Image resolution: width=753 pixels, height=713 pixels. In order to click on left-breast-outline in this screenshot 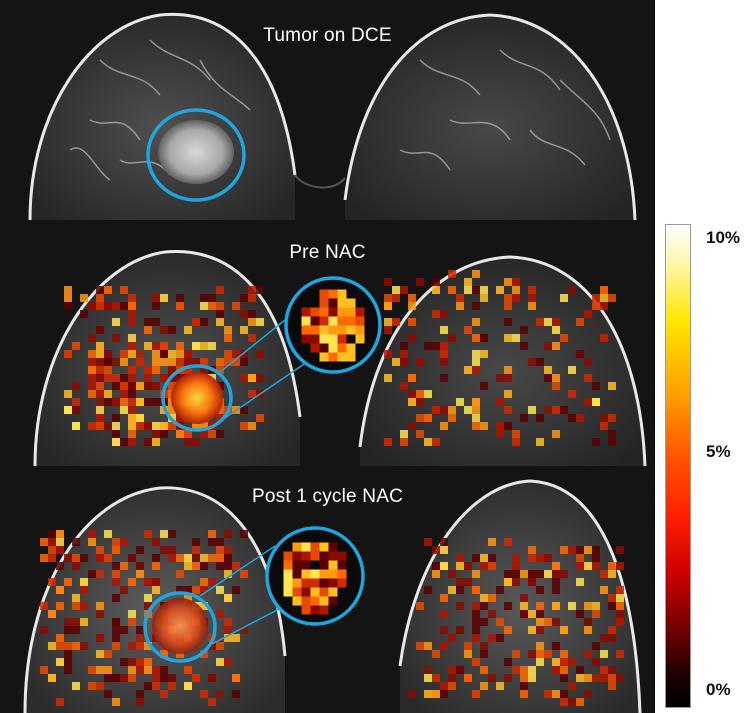, I will do `click(162, 116)`.